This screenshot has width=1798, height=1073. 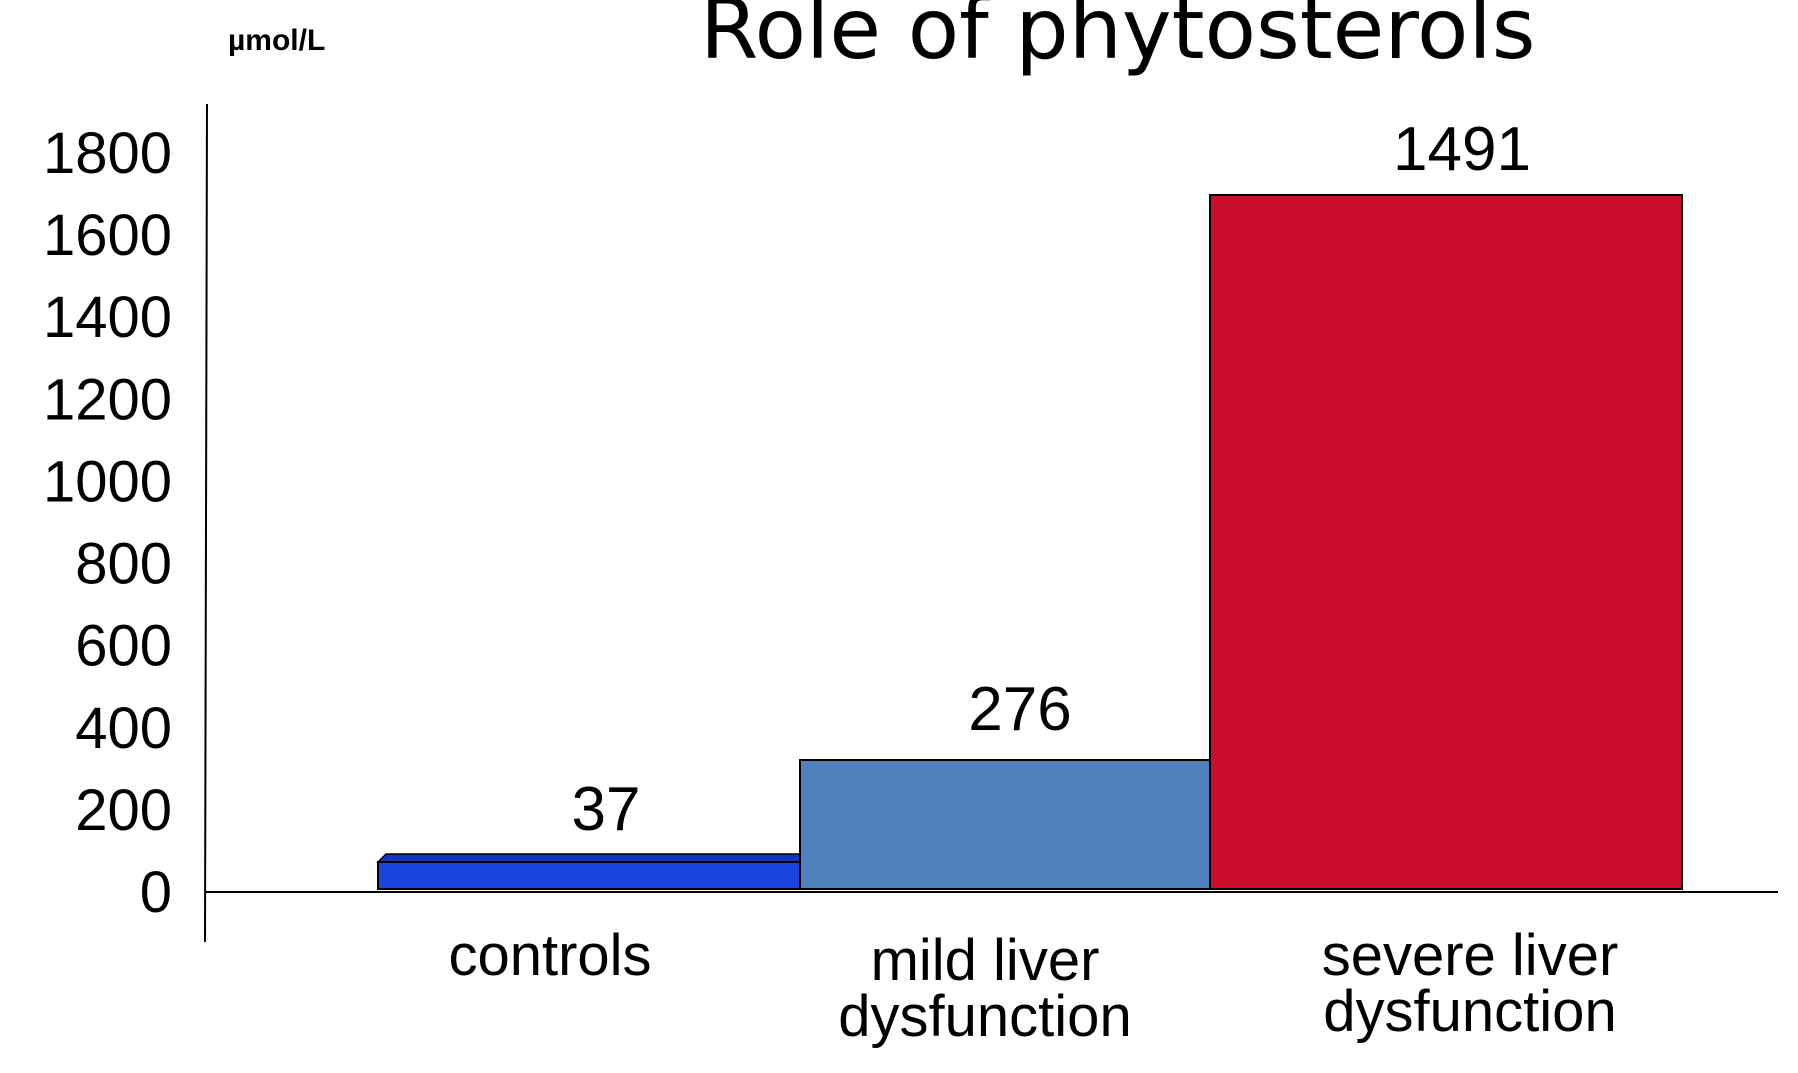 I want to click on data-label: 276, so click(x=1019, y=709).